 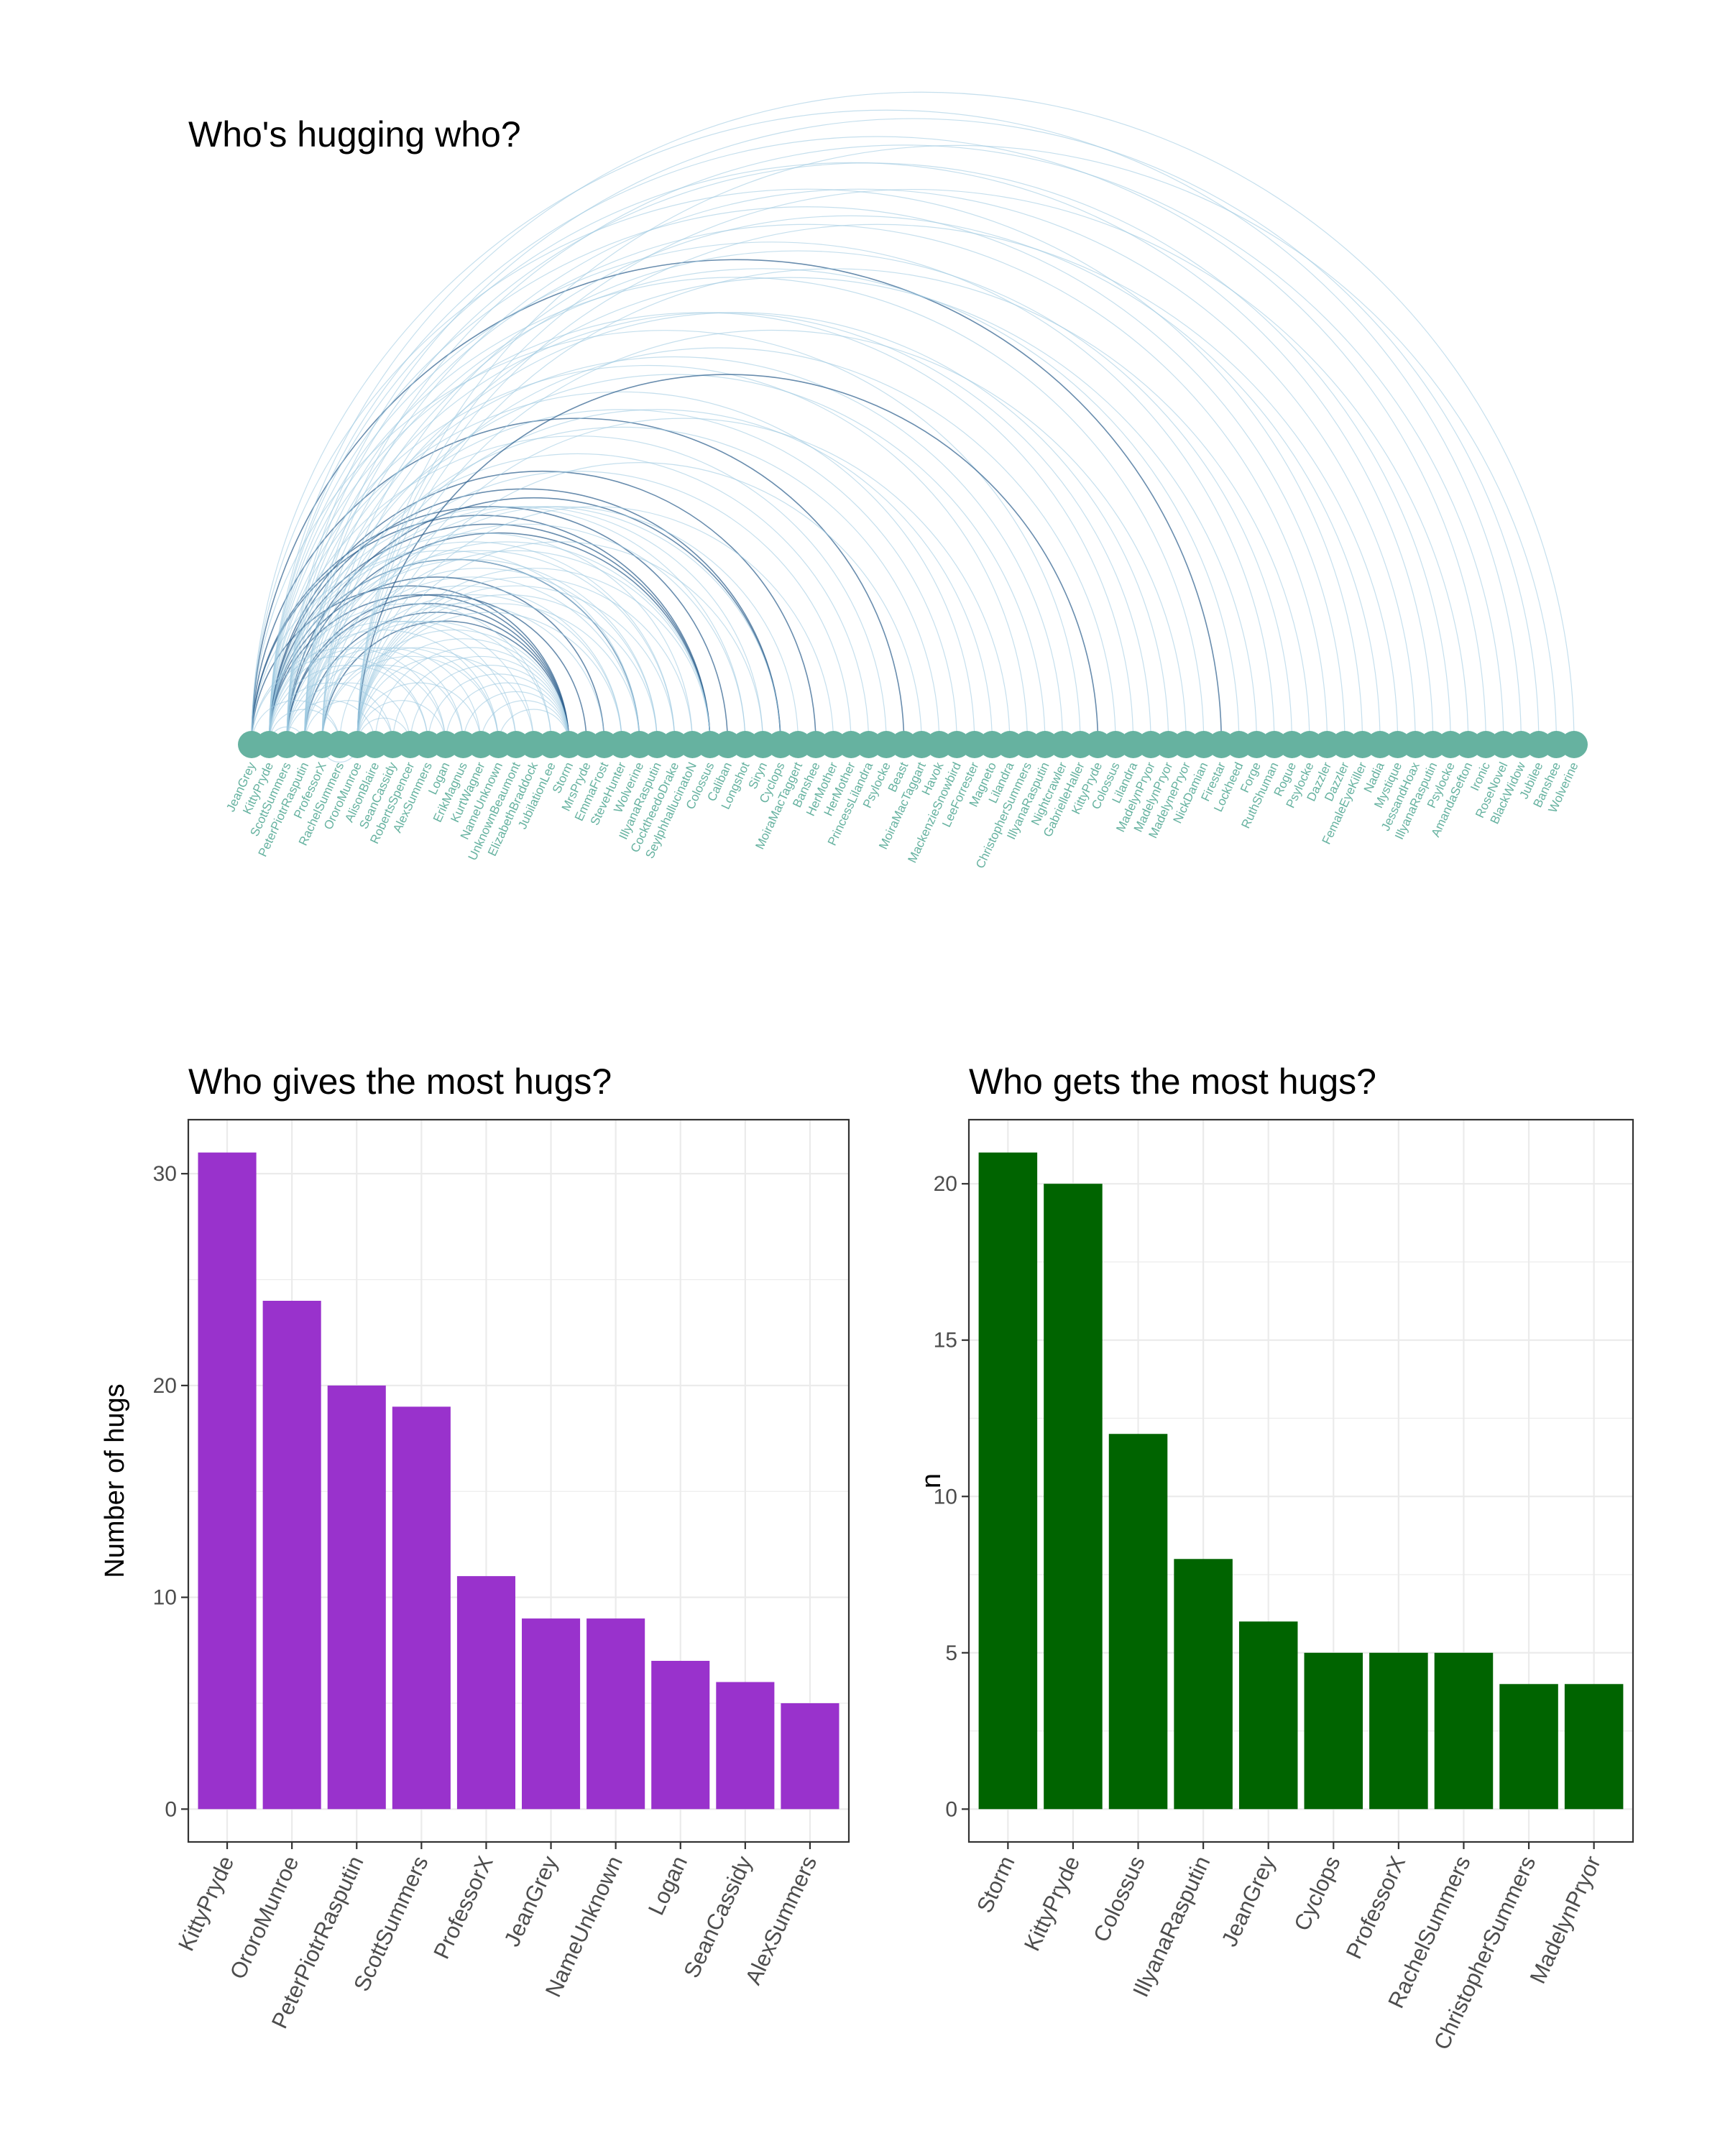 I want to click on give-y-tick-label: 10, so click(x=165, y=1598).